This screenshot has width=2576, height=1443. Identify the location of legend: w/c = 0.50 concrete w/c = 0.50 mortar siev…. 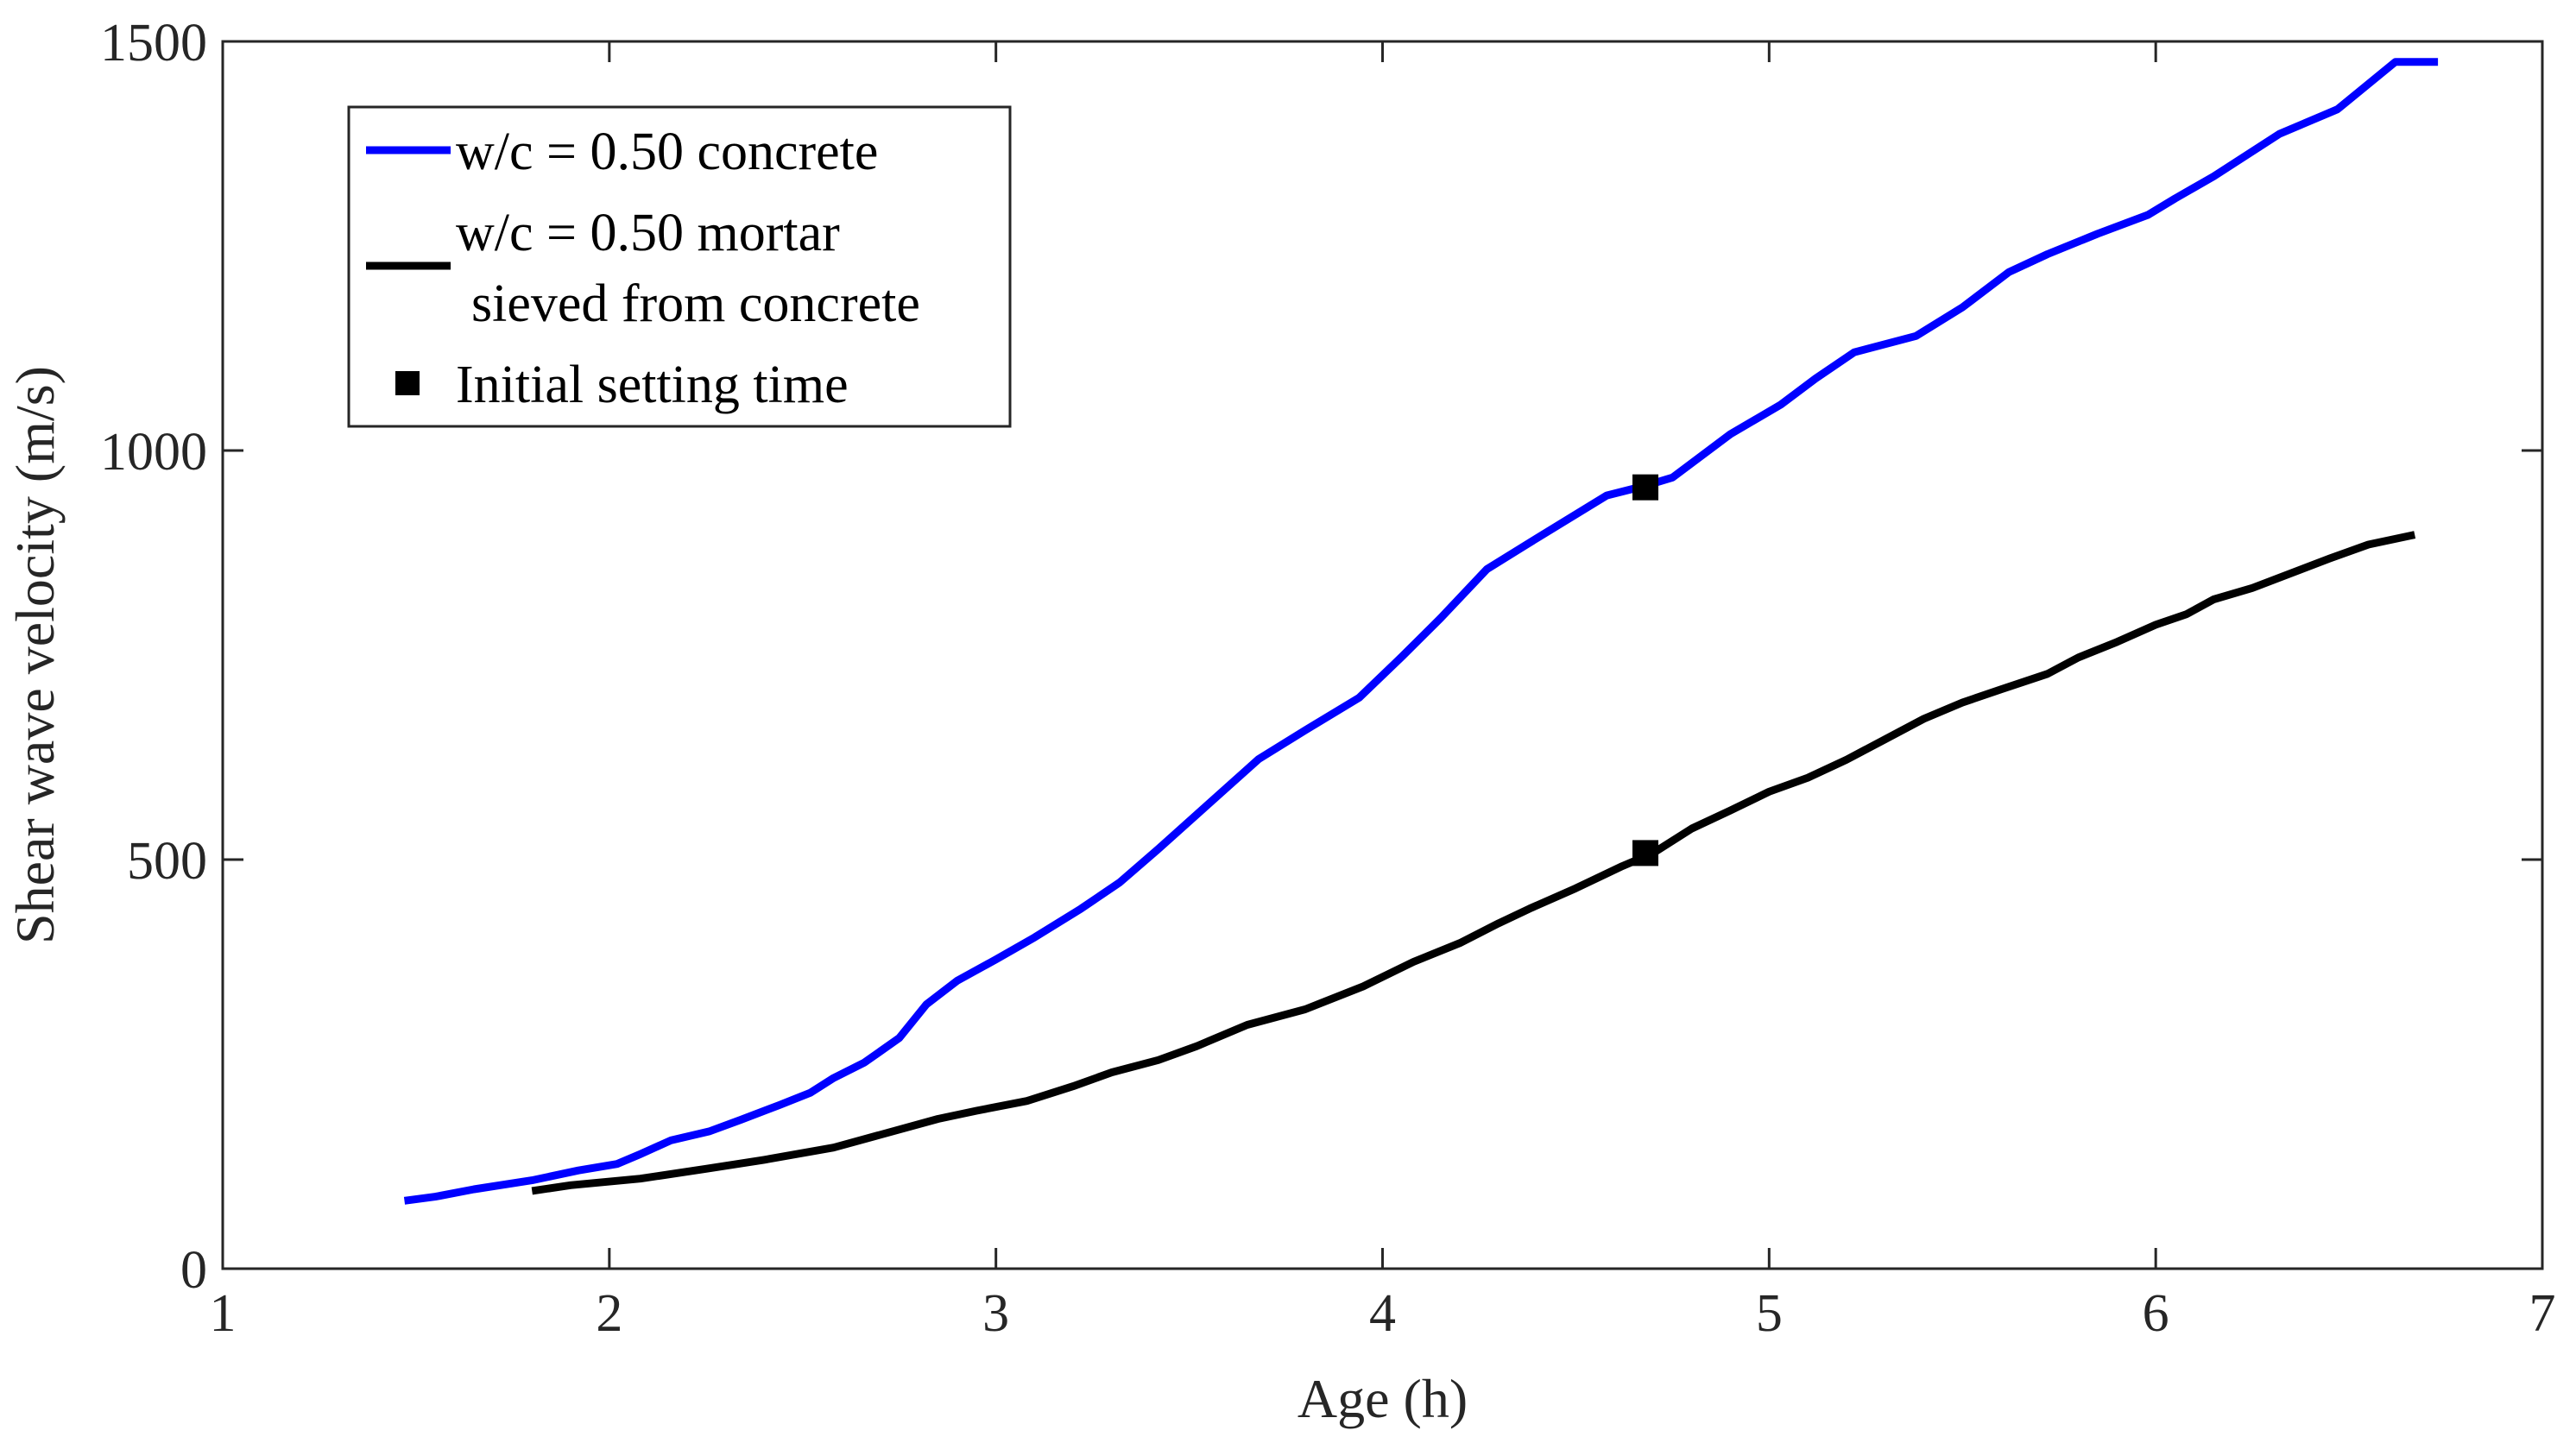
(679, 266).